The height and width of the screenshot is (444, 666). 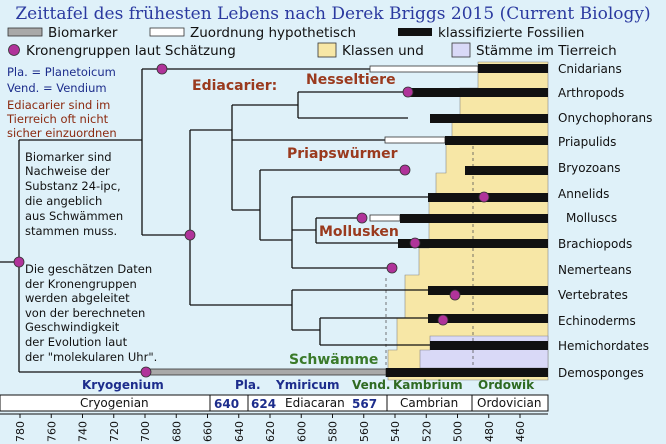 I want to click on tick-label: 560, so click(x=364, y=431).